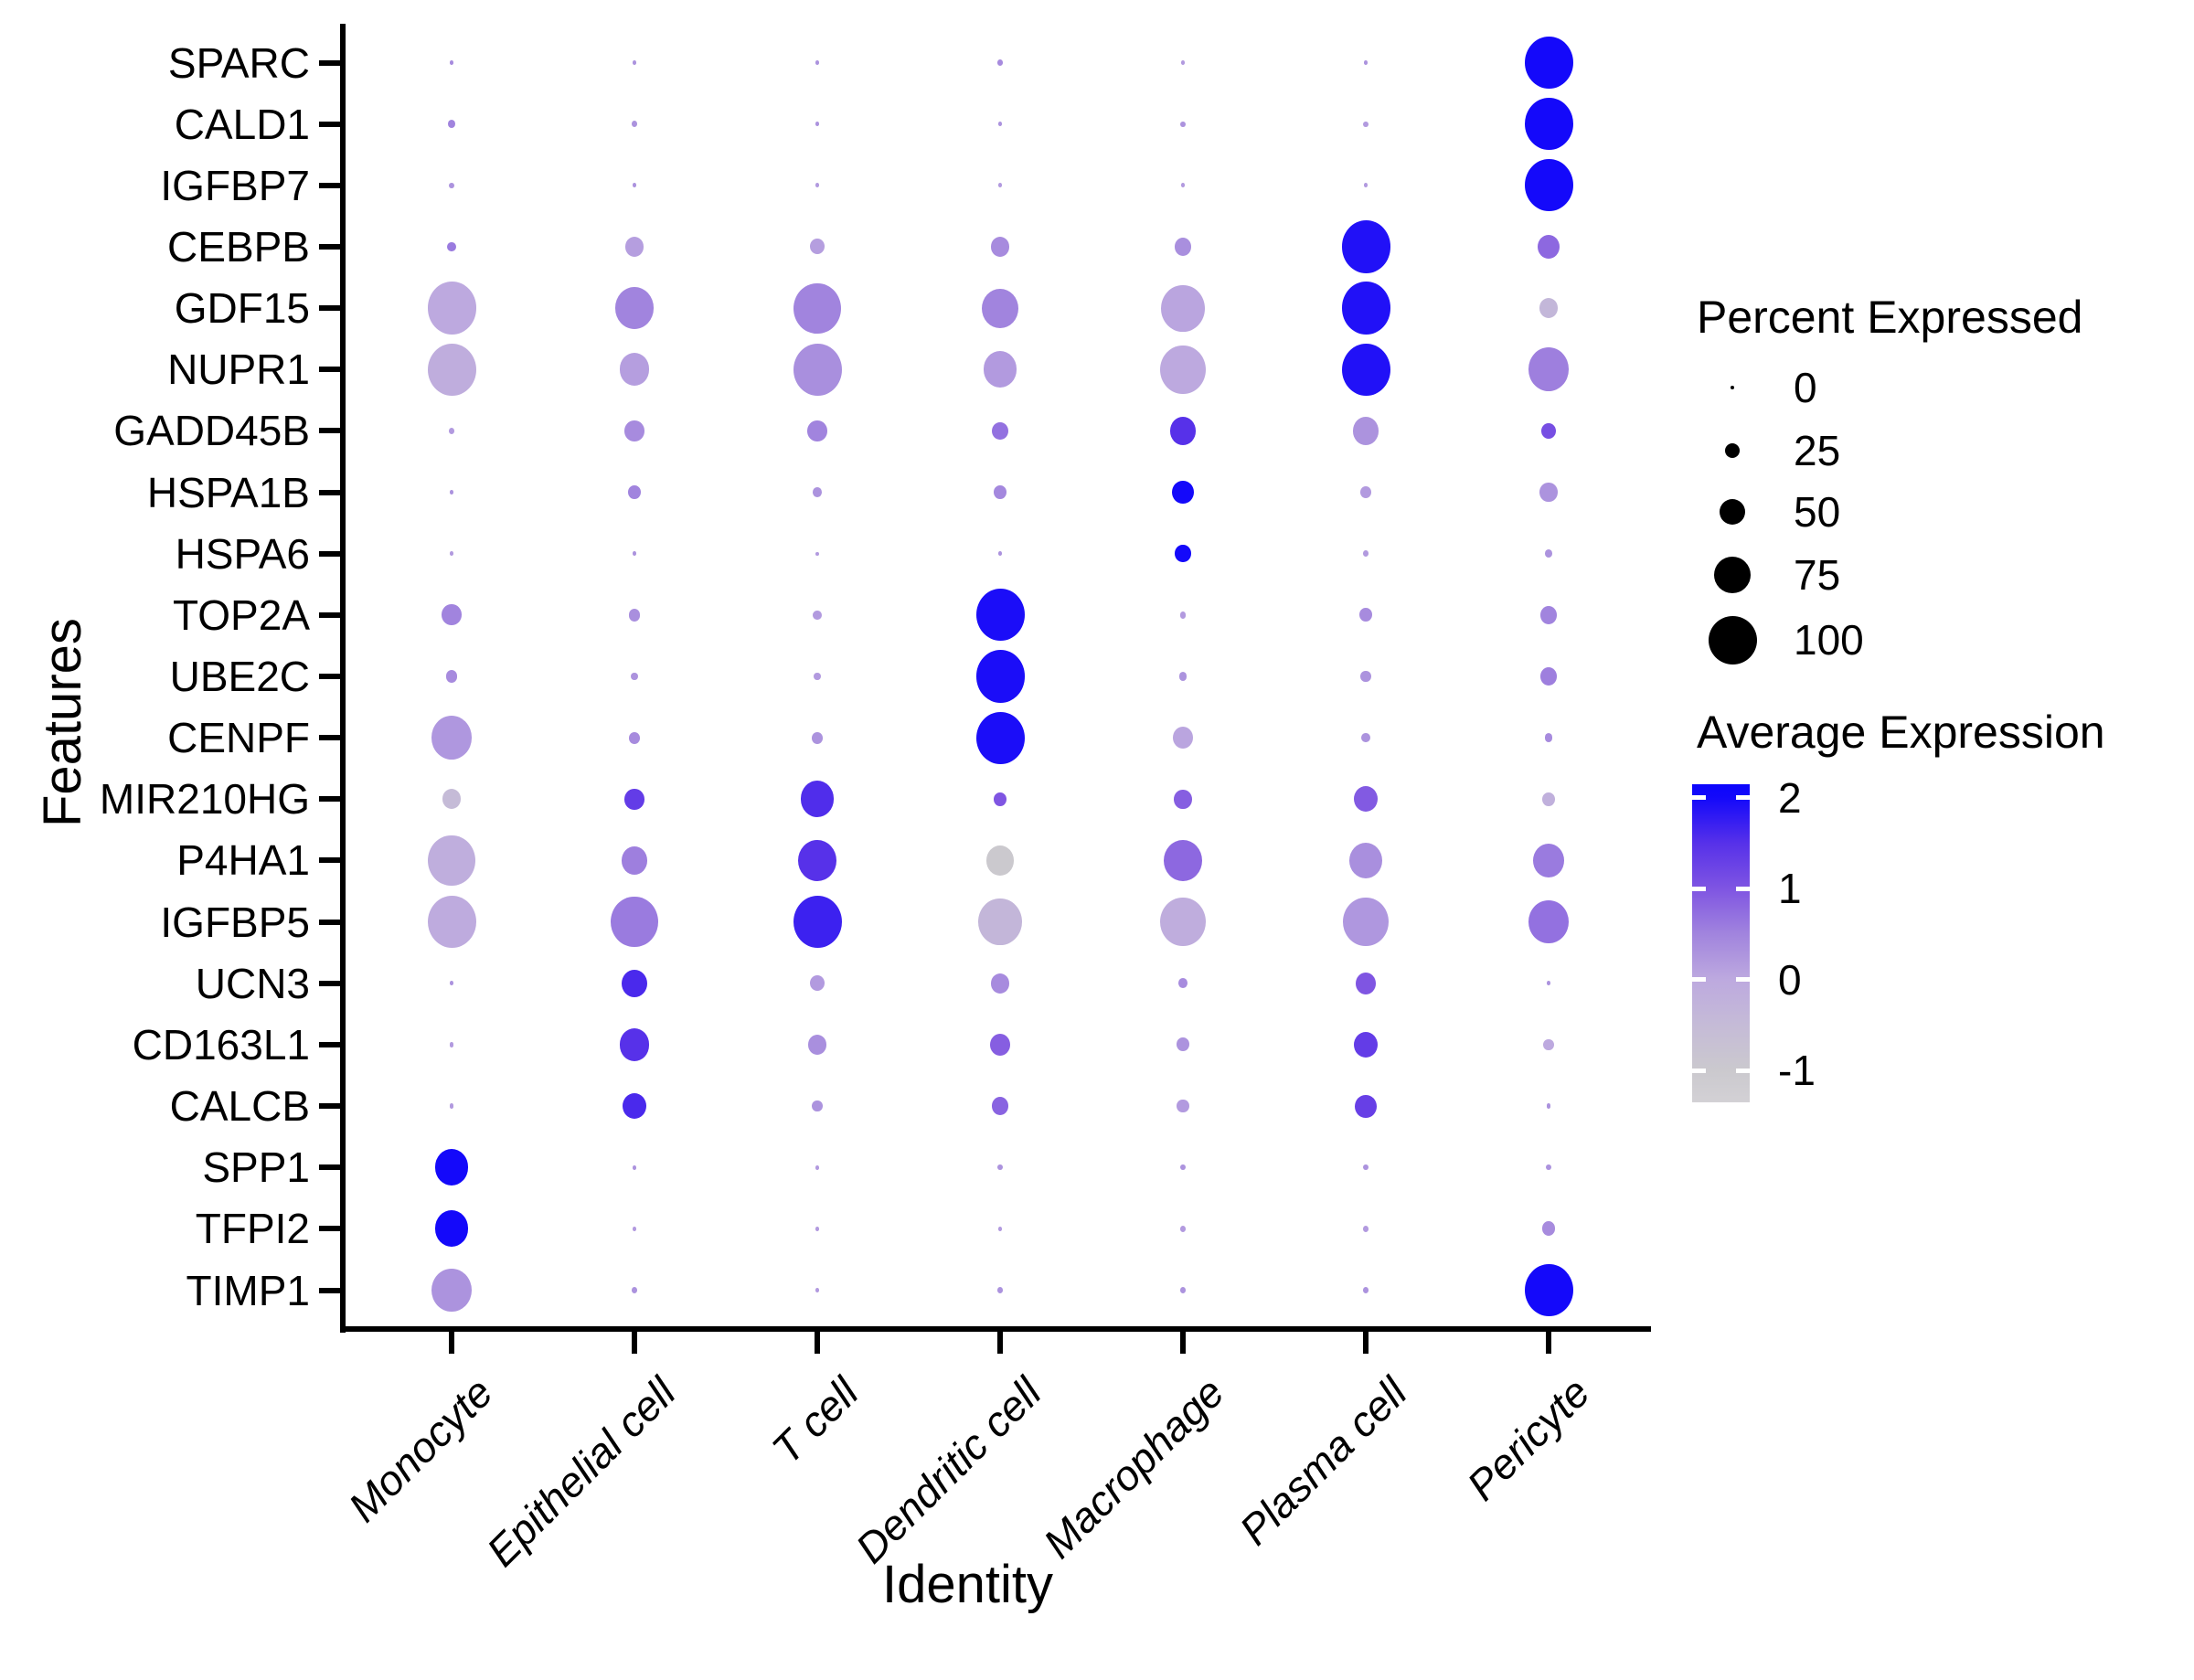  What do you see at coordinates (228, 492) in the screenshot?
I see `y-tick-label-HSPA1B: HSPA1B` at bounding box center [228, 492].